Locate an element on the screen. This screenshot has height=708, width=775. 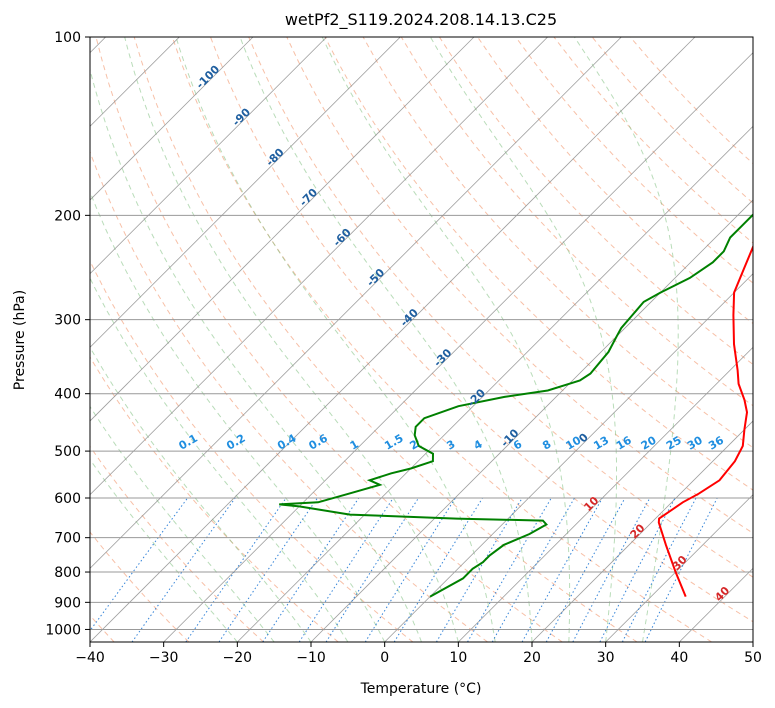
y-tick-label: 700 is located at coordinates (67, 539).